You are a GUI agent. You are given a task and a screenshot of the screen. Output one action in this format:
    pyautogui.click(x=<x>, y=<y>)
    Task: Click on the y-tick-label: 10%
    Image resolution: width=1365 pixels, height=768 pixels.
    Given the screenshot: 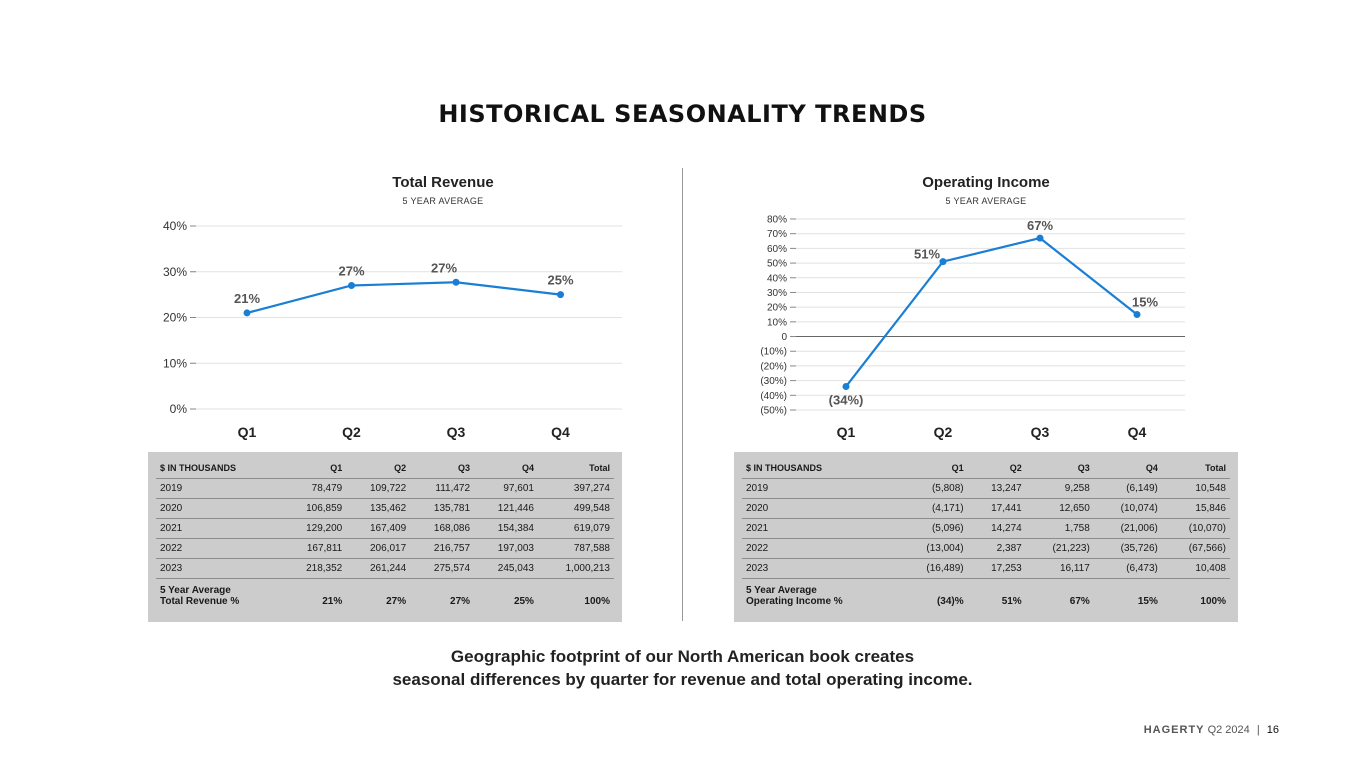 What is the action you would take?
    pyautogui.click(x=175, y=363)
    